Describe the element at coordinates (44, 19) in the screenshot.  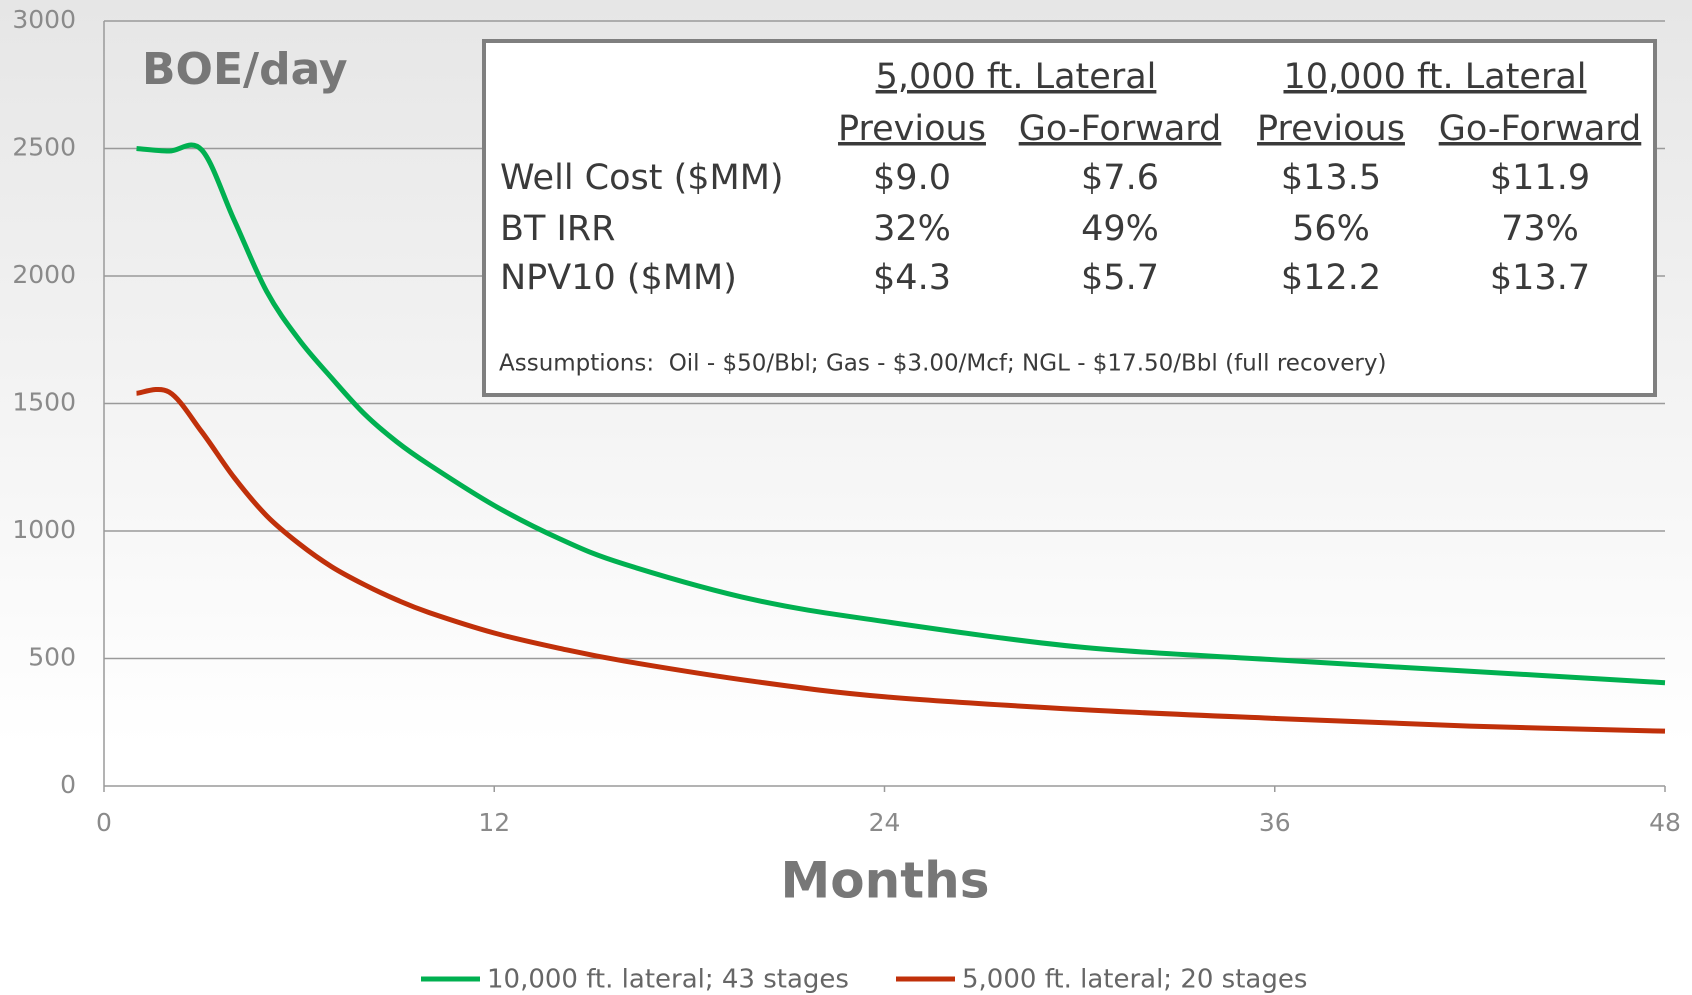
I see `y-tick-label: 3000` at that location.